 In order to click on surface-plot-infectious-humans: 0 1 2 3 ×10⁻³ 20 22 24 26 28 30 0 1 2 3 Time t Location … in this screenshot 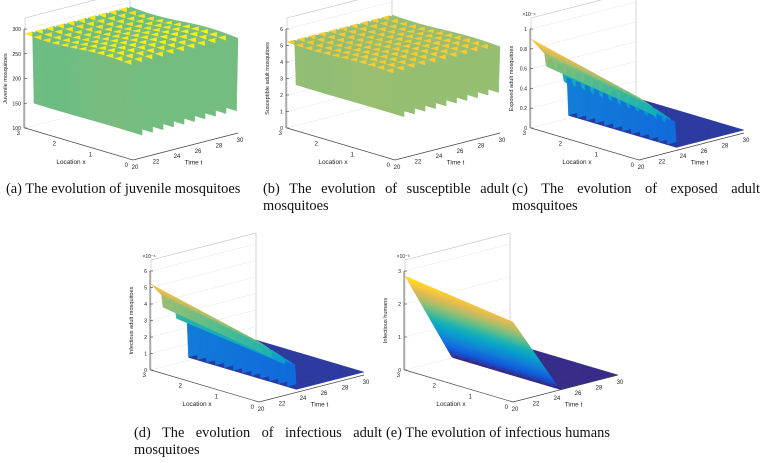, I will do `click(503, 322)`.